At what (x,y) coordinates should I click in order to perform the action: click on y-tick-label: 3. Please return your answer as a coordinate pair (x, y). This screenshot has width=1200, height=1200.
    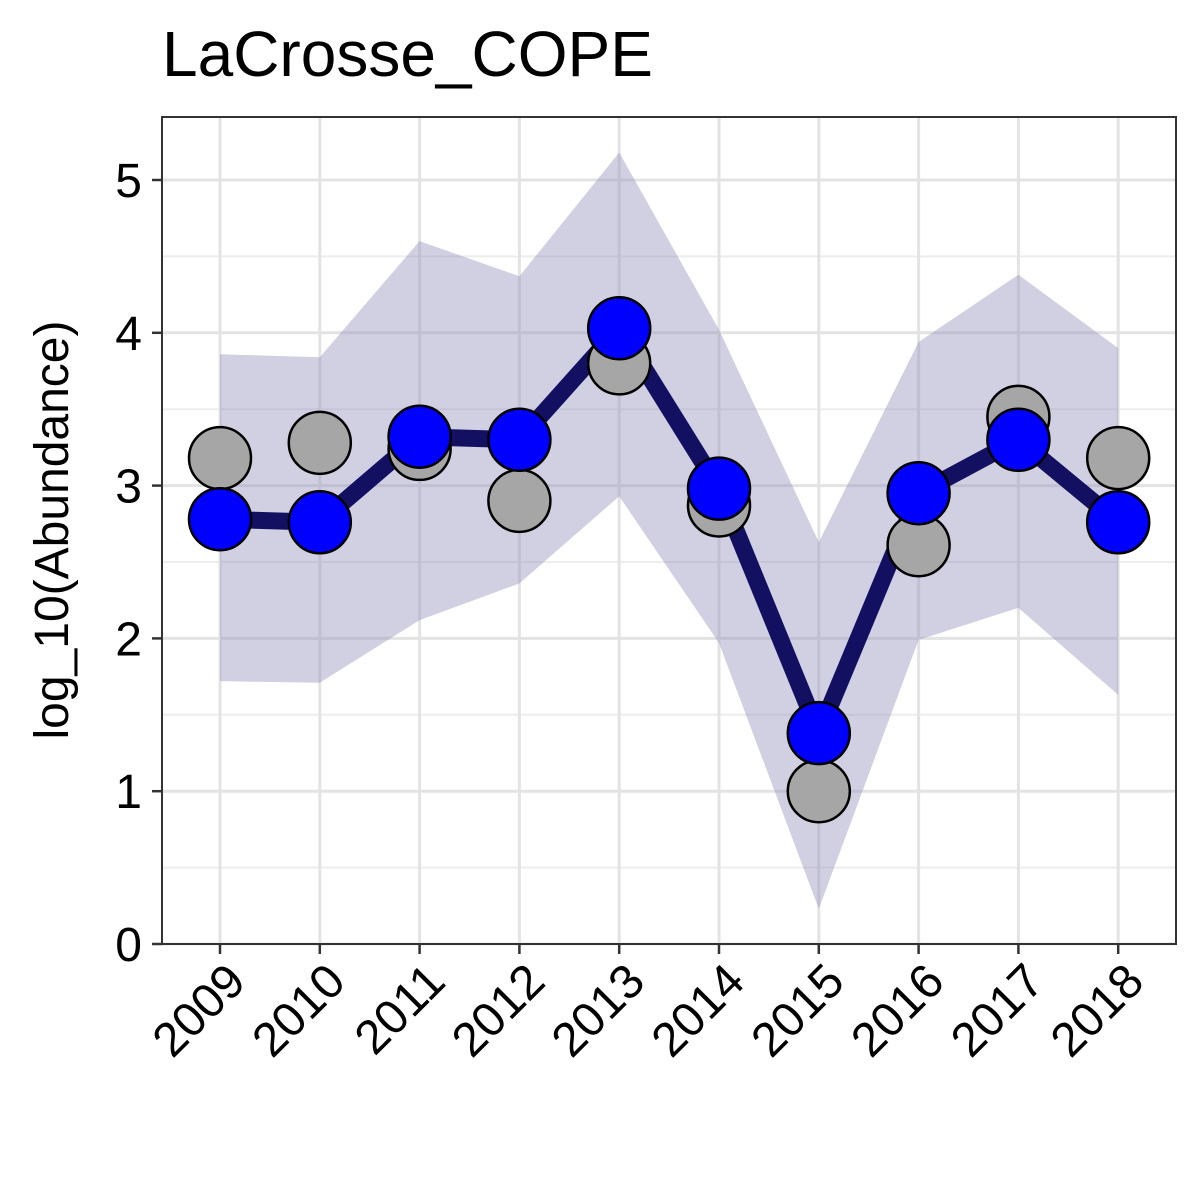
    Looking at the image, I should click on (128, 487).